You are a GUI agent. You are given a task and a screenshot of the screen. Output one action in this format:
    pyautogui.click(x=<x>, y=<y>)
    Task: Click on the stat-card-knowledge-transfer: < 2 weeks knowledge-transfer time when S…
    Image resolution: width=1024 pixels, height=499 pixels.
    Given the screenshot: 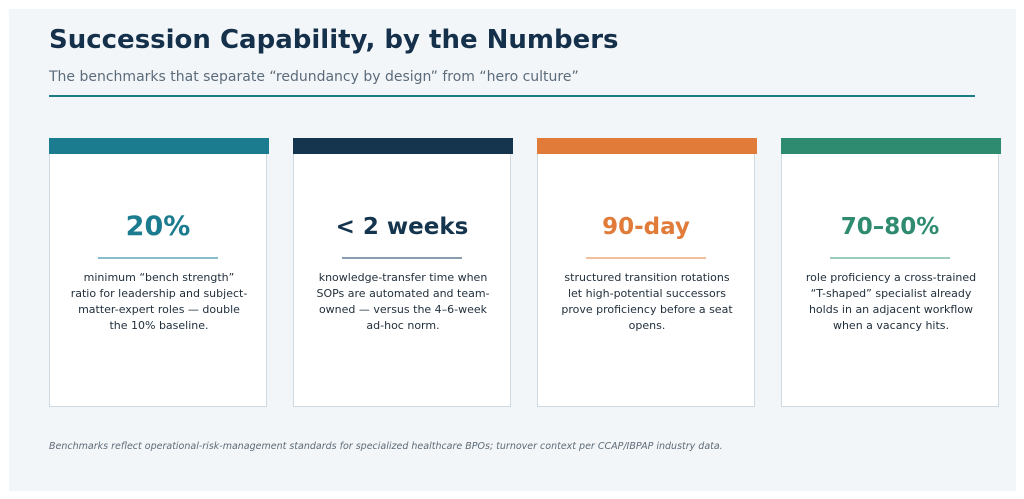 What is the action you would take?
    pyautogui.click(x=403, y=272)
    